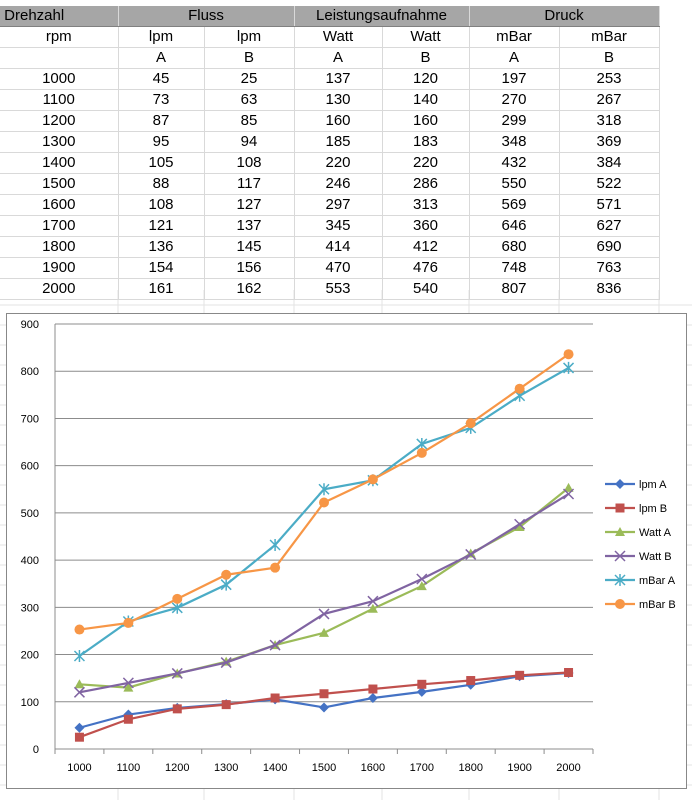  I want to click on unit-cell: rpm, so click(59, 37).